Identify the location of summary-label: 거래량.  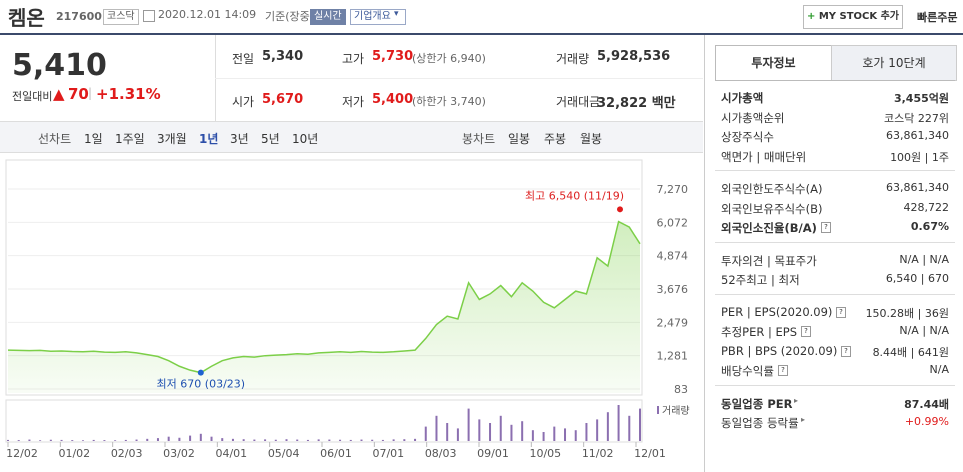
(573, 59).